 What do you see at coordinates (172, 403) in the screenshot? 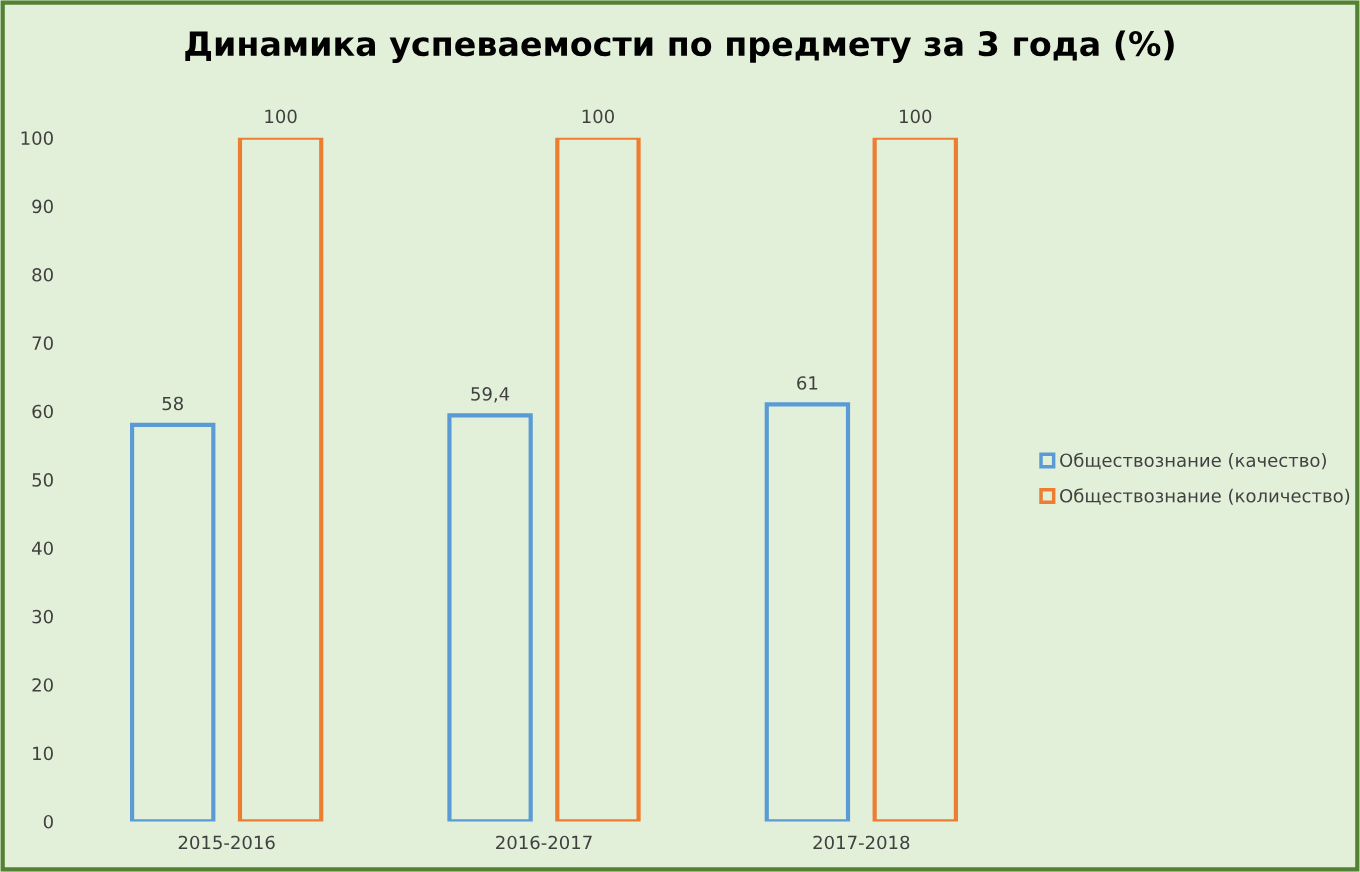
I see `data-label: 58` at bounding box center [172, 403].